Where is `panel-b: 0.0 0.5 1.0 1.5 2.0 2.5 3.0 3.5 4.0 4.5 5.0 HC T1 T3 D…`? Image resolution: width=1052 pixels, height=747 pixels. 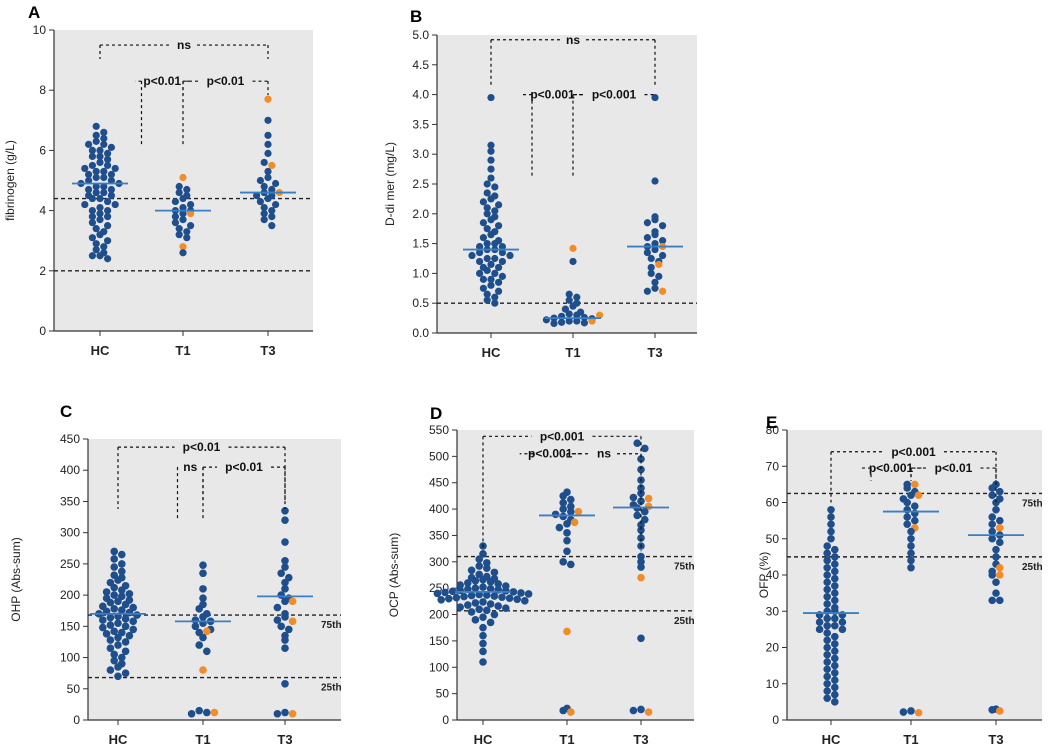 panel-b: 0.0 0.5 1.0 1.5 2.0 2.5 3.0 3.5 4.0 4.5 5.0 HC T1 T3 D… is located at coordinates (540, 183).